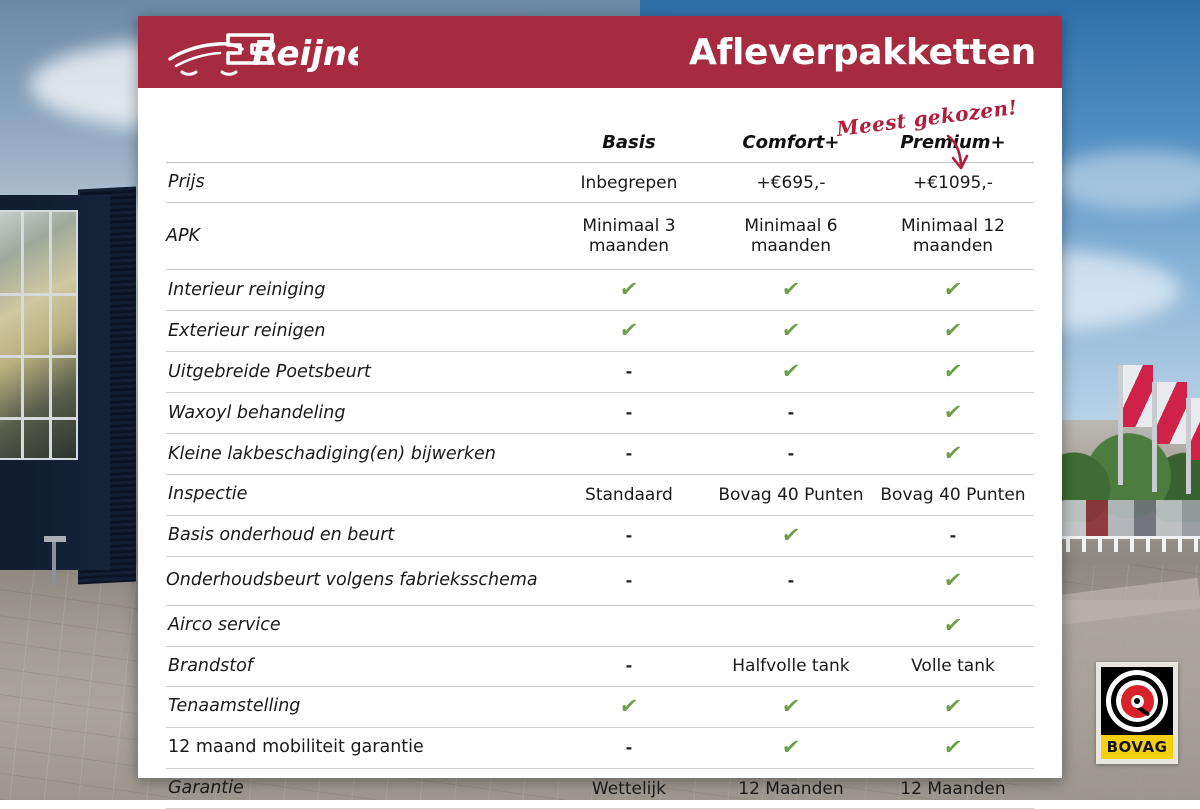 This screenshot has width=1200, height=809. I want to click on feature-value-cell: Minimaal 3 maanden, so click(629, 236).